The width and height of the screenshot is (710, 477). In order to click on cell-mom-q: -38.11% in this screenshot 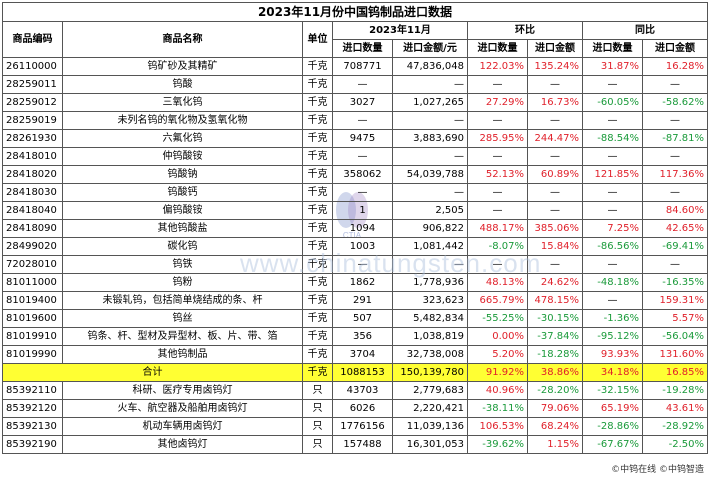, I will do `click(497, 408)`.